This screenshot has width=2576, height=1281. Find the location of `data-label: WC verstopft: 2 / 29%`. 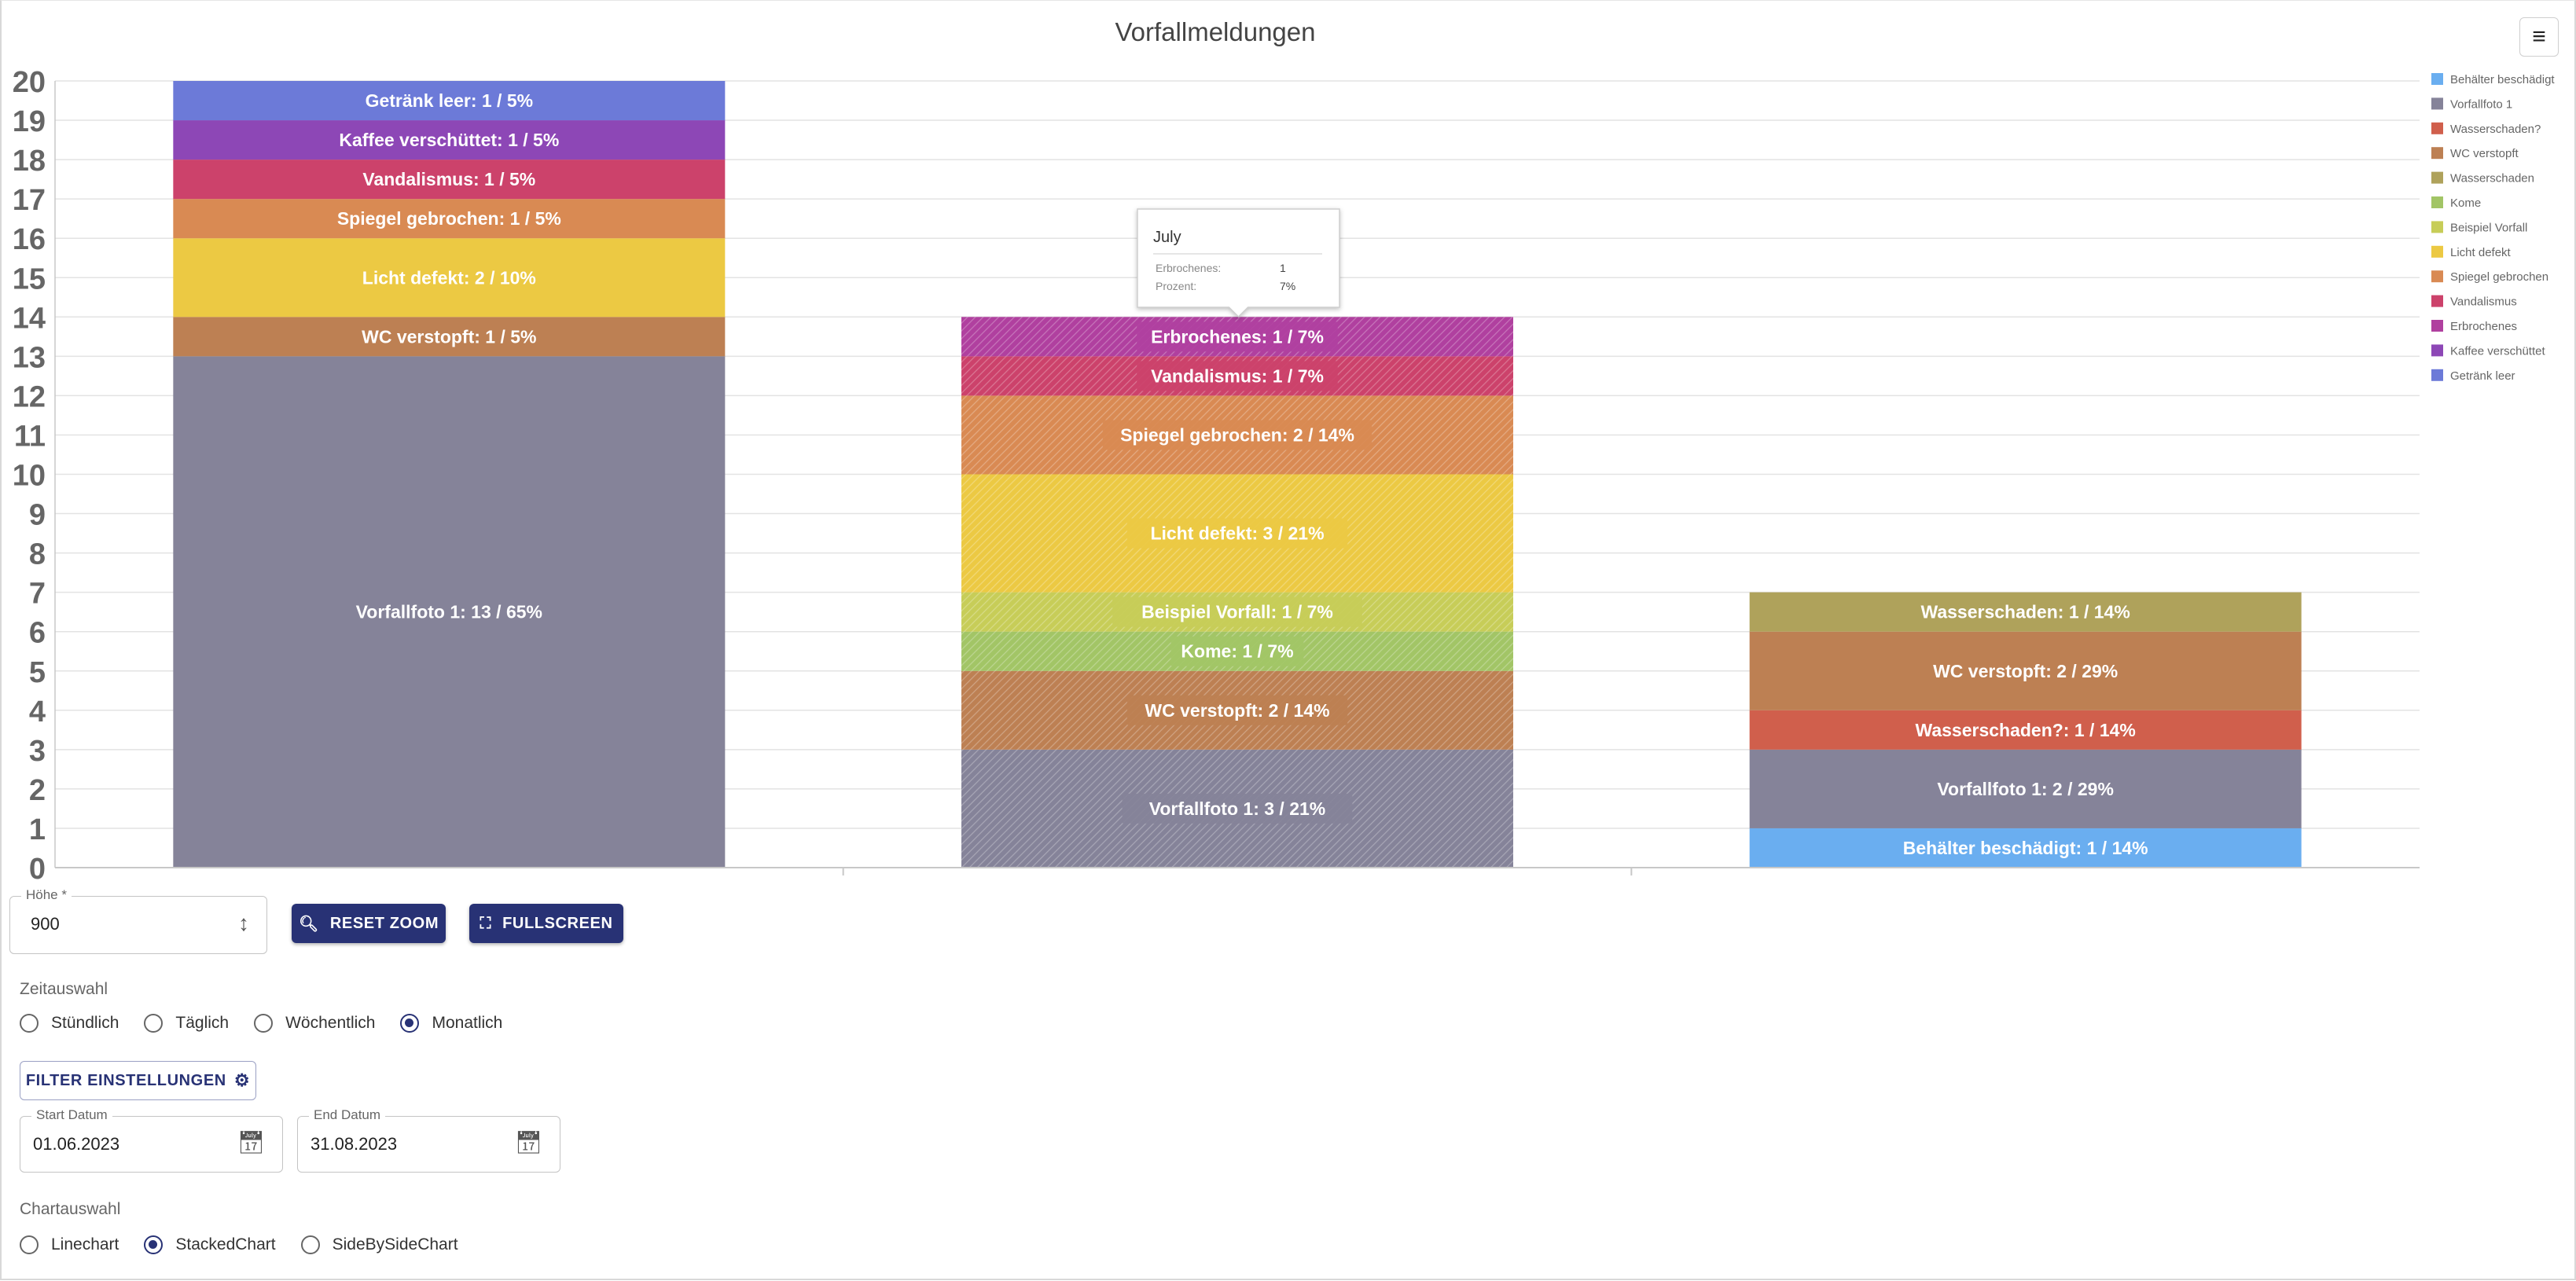

data-label: WC verstopft: 2 / 29% is located at coordinates (2025, 671).